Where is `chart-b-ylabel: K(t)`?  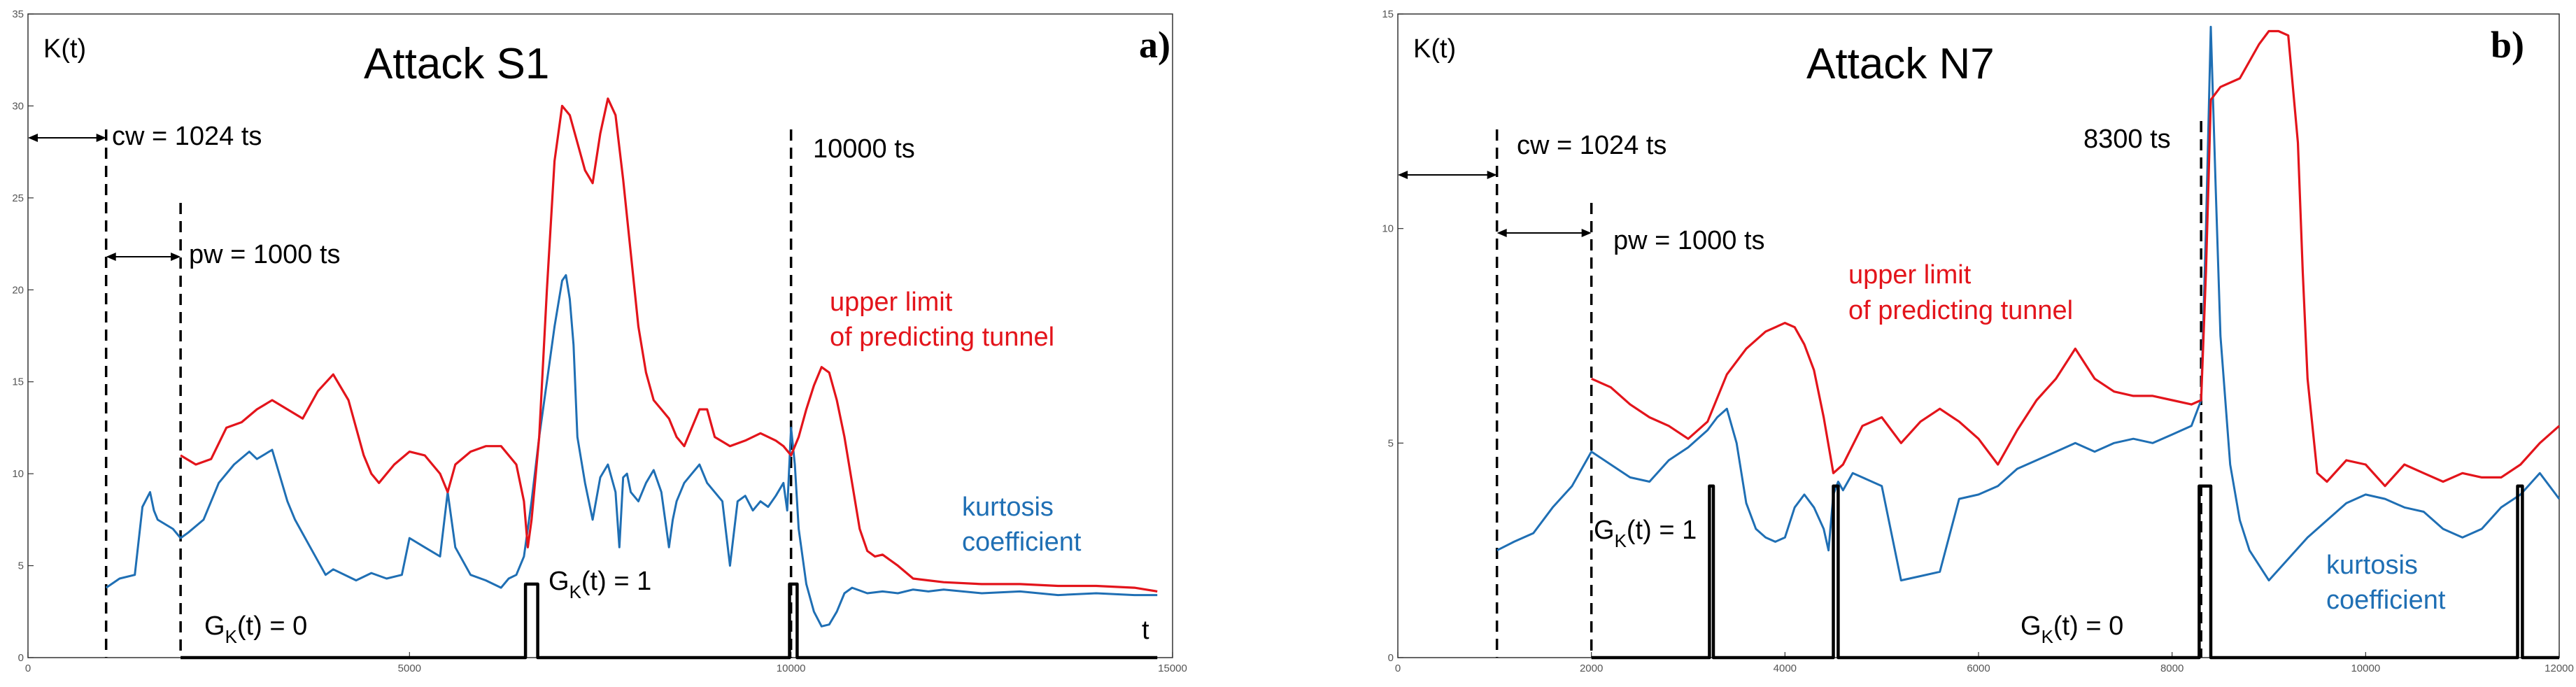 chart-b-ylabel: K(t) is located at coordinates (1434, 49).